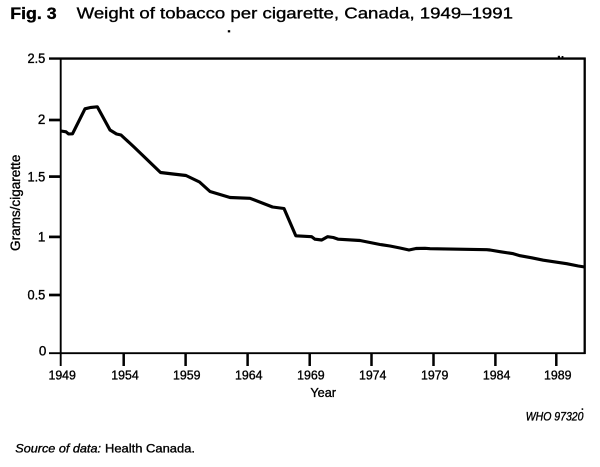 This screenshot has width=600, height=467. Describe the element at coordinates (37, 58) in the screenshot. I see `svg-text: 2.5` at that location.